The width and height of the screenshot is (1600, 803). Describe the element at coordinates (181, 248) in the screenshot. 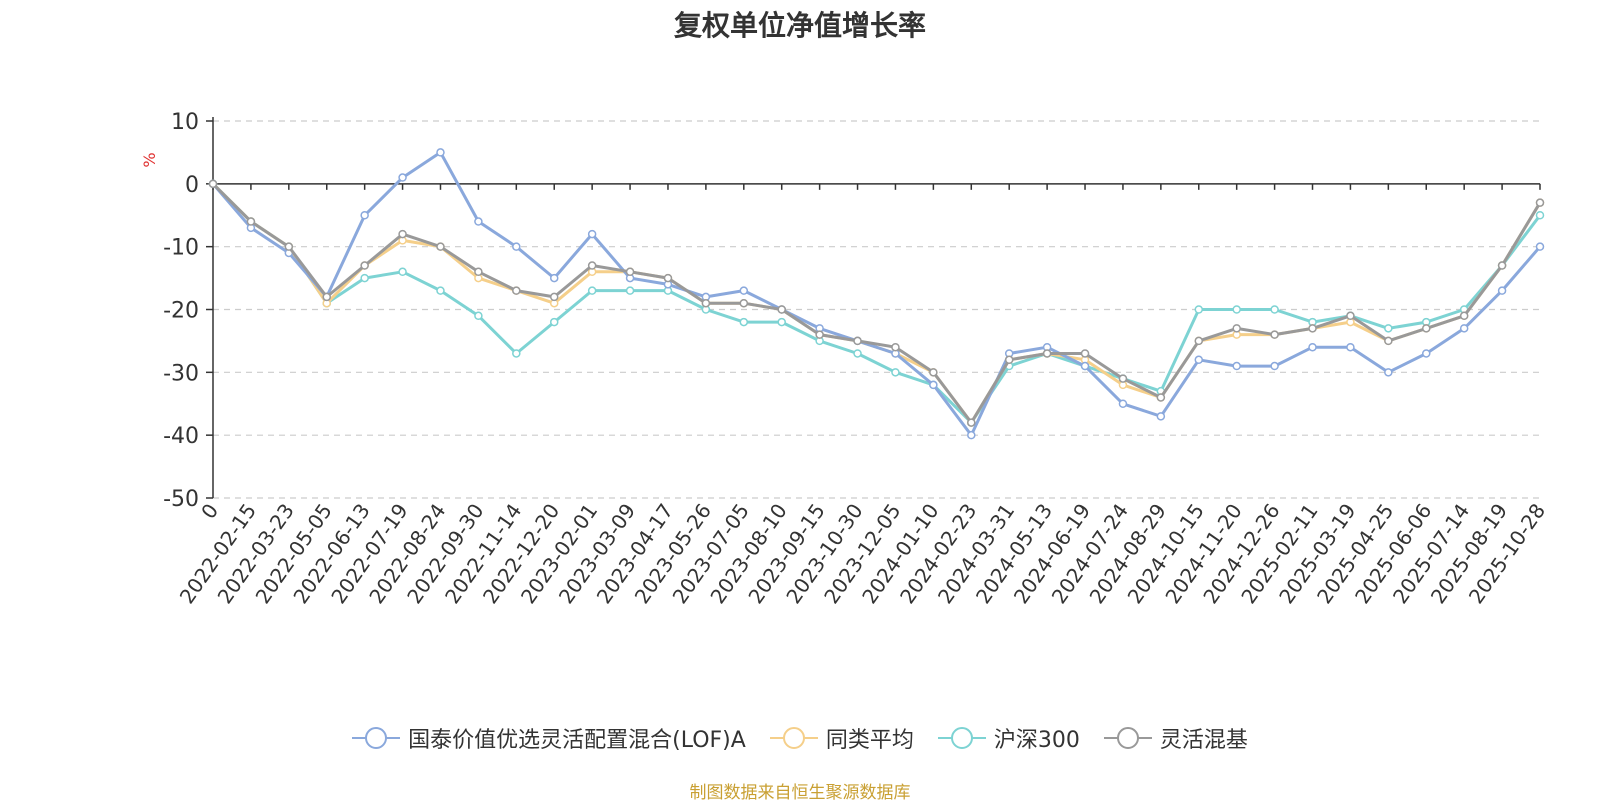

I see `y-tick-label: -10` at that location.